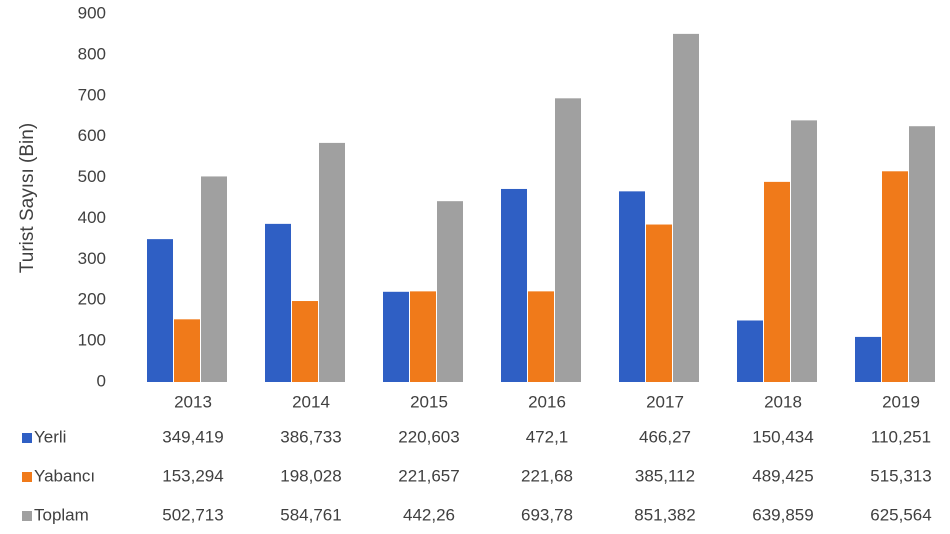 Image resolution: width=950 pixels, height=534 pixels. Describe the element at coordinates (92, 217) in the screenshot. I see `y-tick-label: 400` at that location.